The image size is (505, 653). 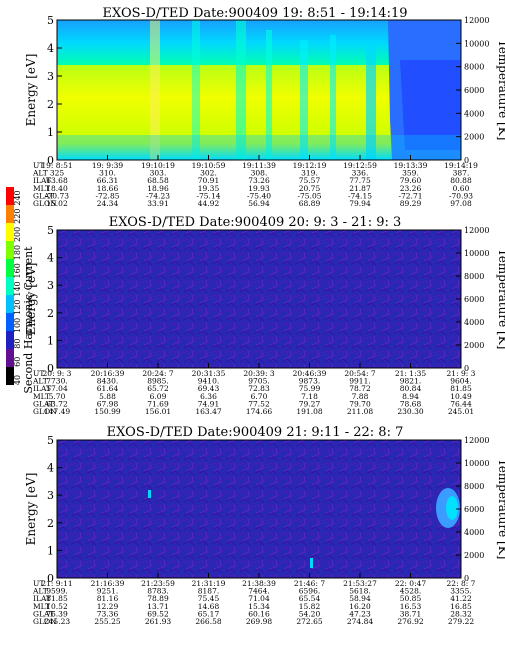 I want to click on y-tick-label: 0, so click(x=50, y=368).